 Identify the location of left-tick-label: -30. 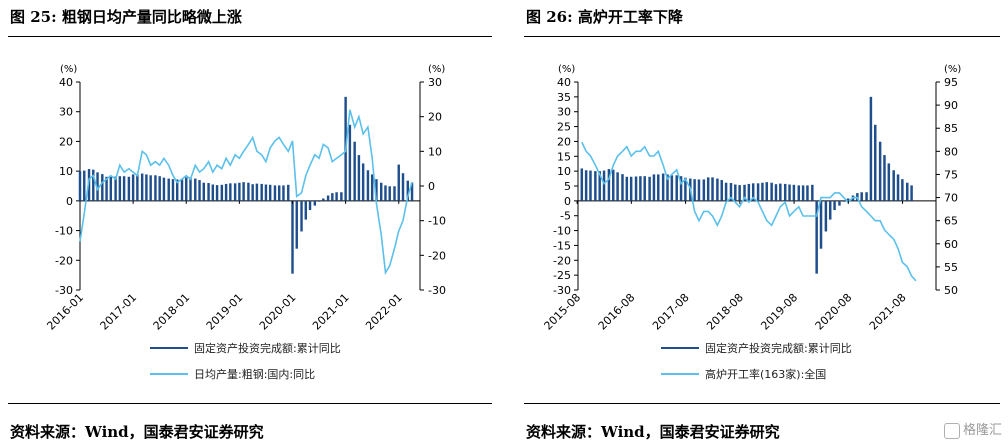
(64, 290).